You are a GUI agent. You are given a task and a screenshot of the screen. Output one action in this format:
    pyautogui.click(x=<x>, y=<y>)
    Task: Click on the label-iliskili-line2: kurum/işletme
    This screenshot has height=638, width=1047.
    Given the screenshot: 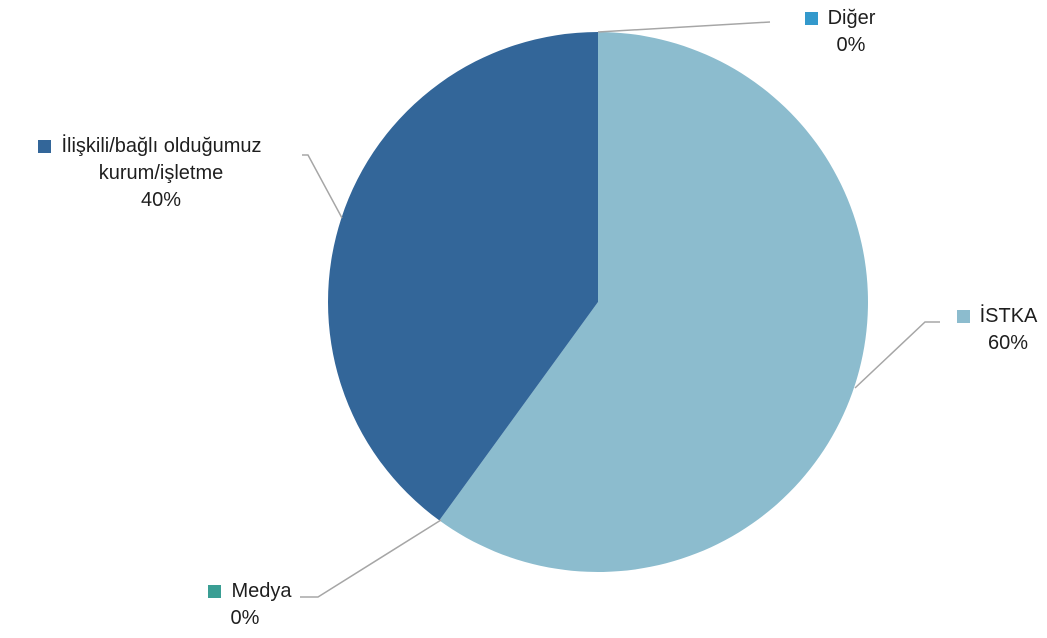 What is the action you would take?
    pyautogui.click(x=161, y=173)
    